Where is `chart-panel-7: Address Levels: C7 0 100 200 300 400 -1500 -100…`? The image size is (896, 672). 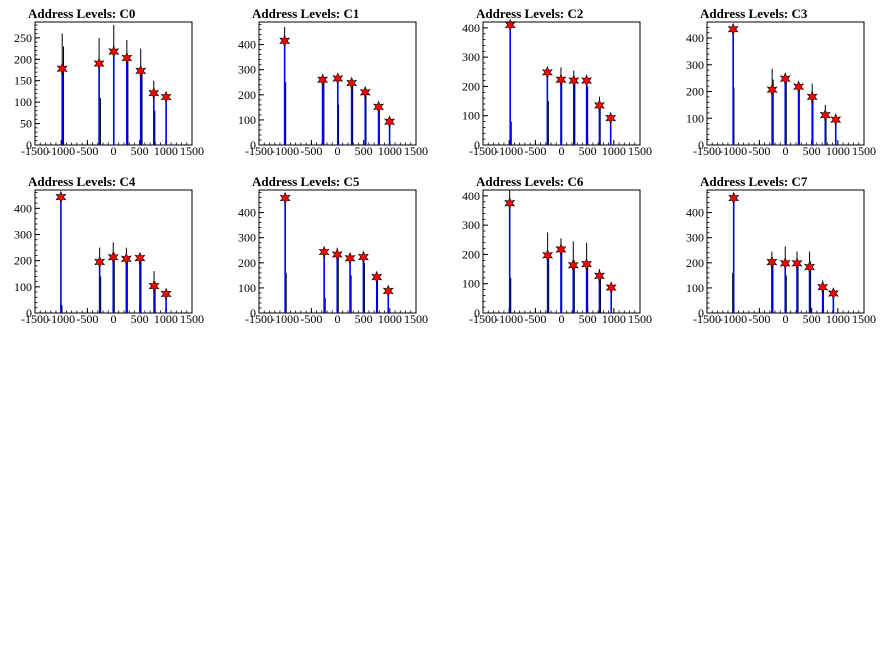
chart-panel-7: Address Levels: C7 0 100 200 300 400 -1500 -100… is located at coordinates (784, 252).